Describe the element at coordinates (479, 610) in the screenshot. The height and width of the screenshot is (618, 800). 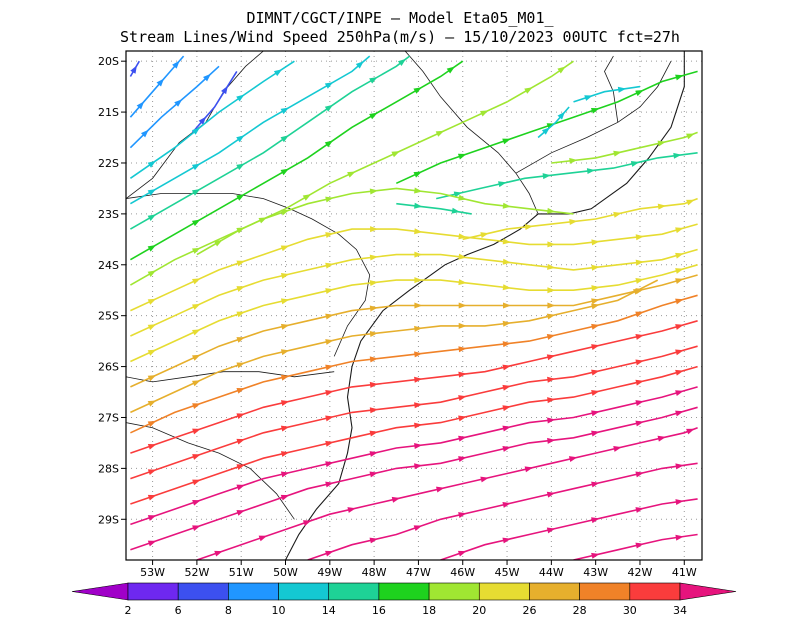
I see `colorbar-label: 20` at that location.